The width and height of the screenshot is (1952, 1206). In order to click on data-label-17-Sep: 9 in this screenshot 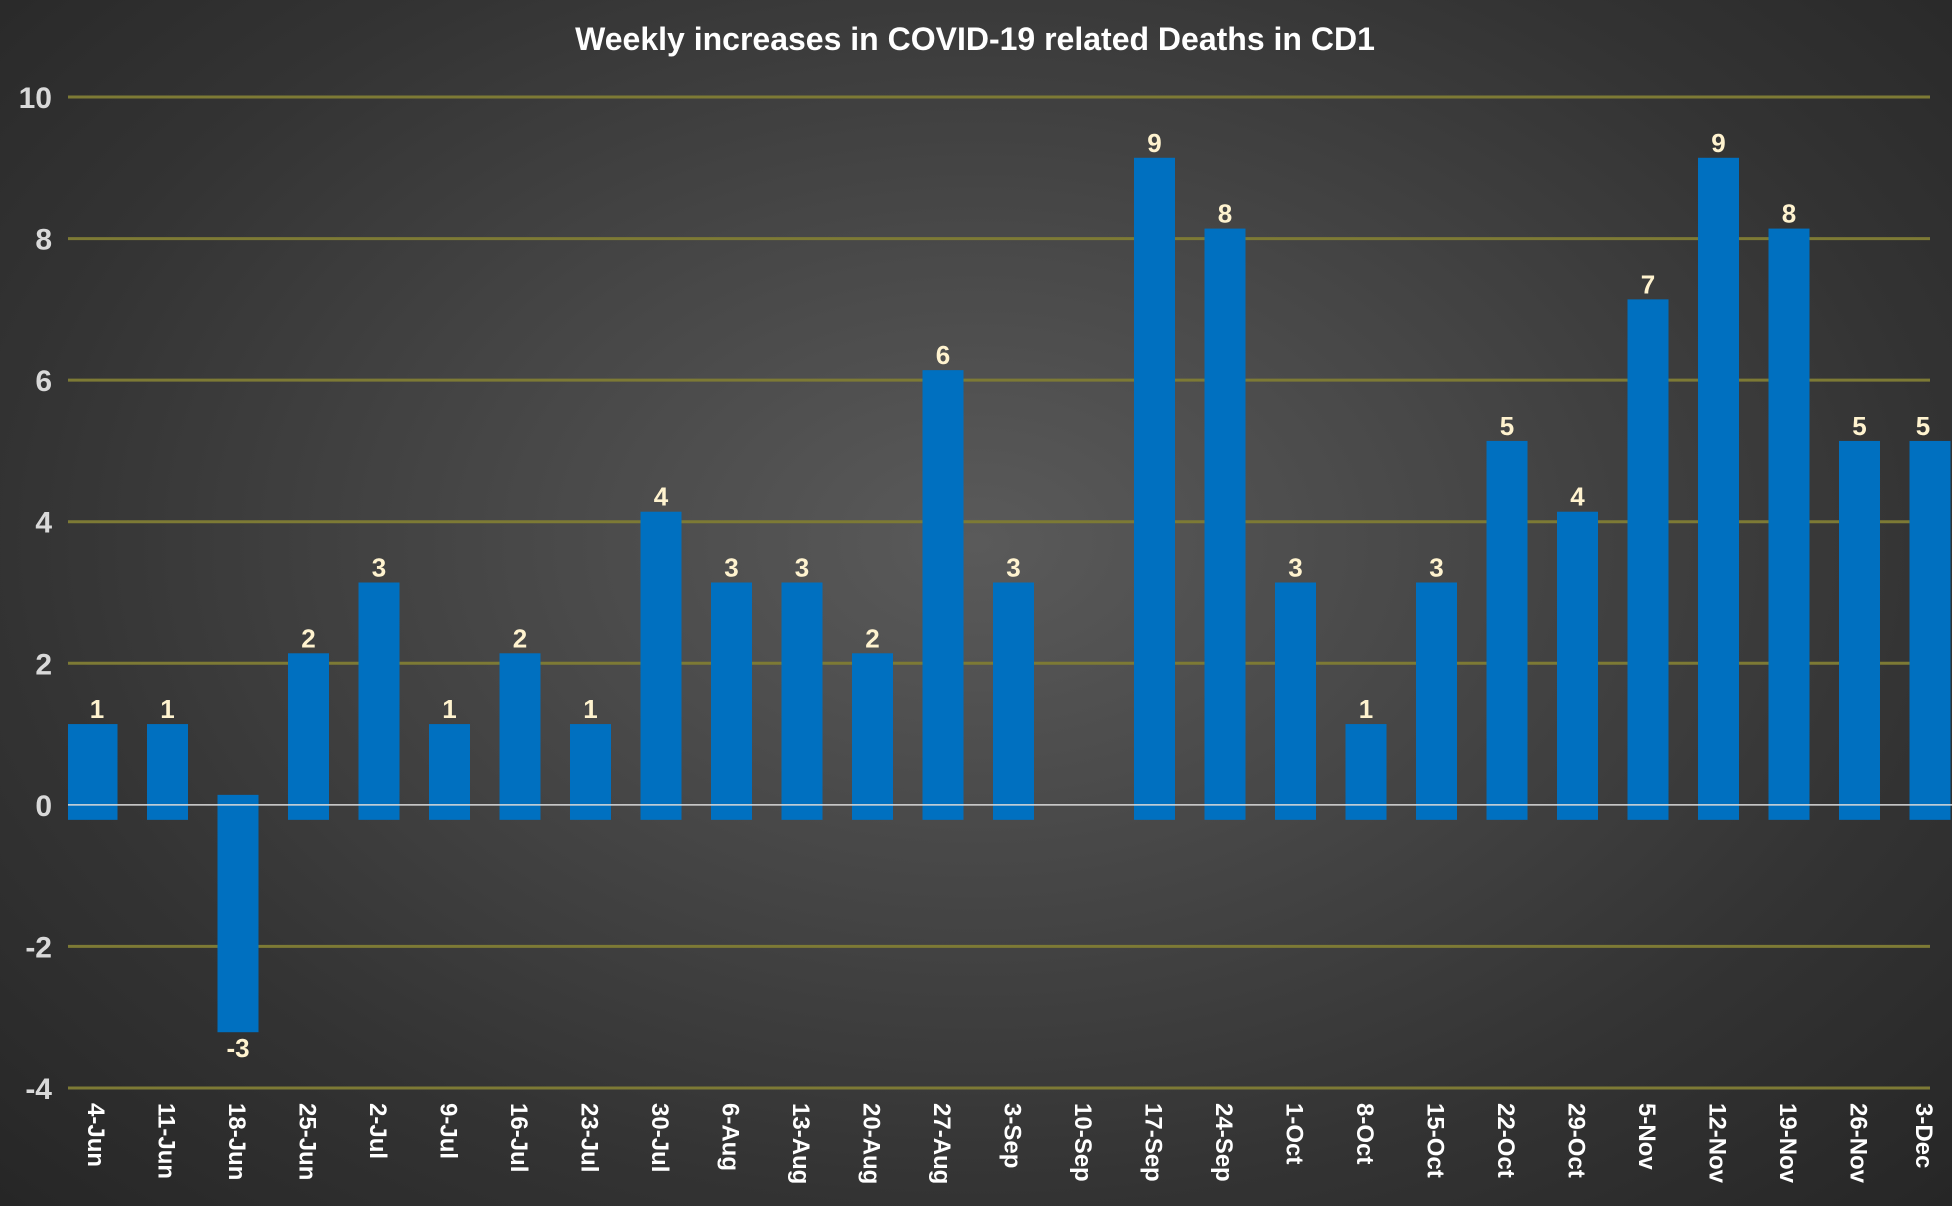, I will do `click(1154, 143)`.